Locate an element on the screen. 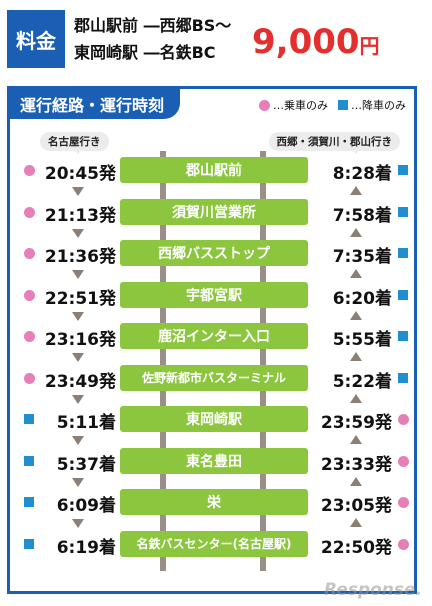 The width and height of the screenshot is (432, 606). fare-route-line-2: 東岡崎駅 ―名鉄BC is located at coordinates (145, 52).